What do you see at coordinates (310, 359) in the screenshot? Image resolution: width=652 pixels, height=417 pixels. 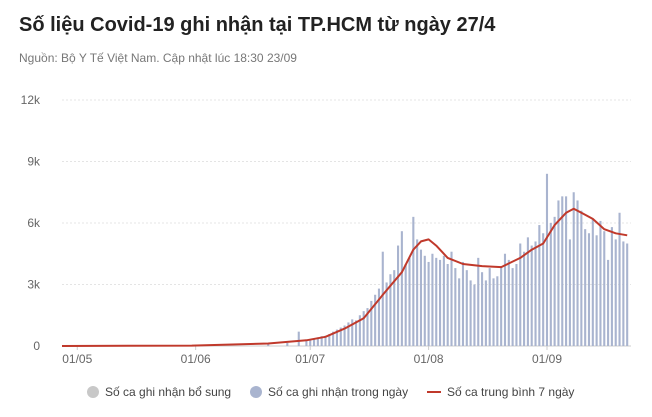 I see `x-tick-label: 01/07` at bounding box center [310, 359].